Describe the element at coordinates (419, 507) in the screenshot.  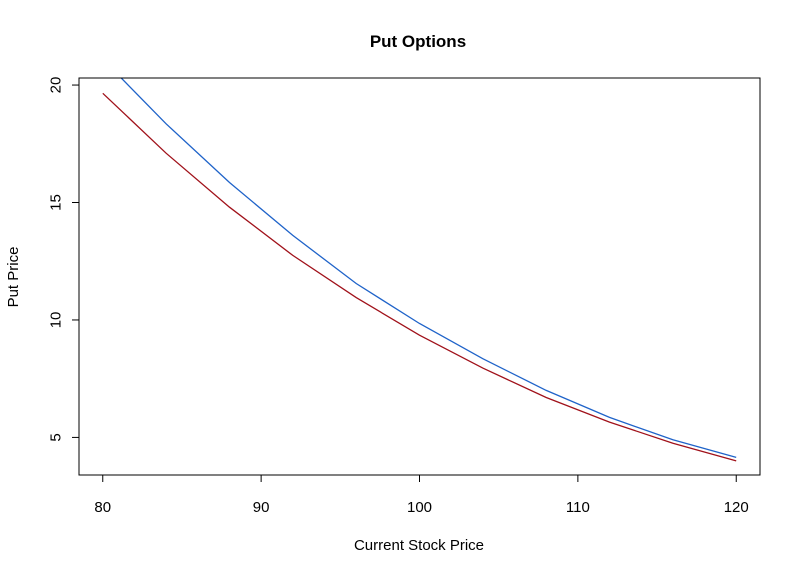
I see `x-tick-label: 100` at that location.